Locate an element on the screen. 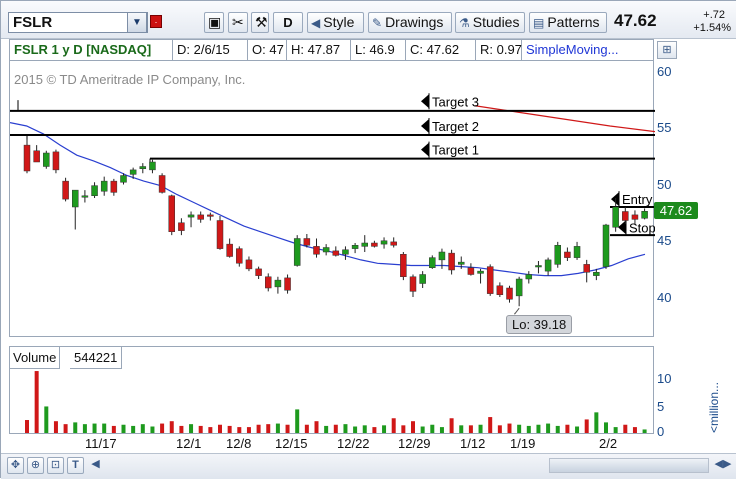 This screenshot has width=736, height=479. text-tool-icon: T is located at coordinates (75, 465).